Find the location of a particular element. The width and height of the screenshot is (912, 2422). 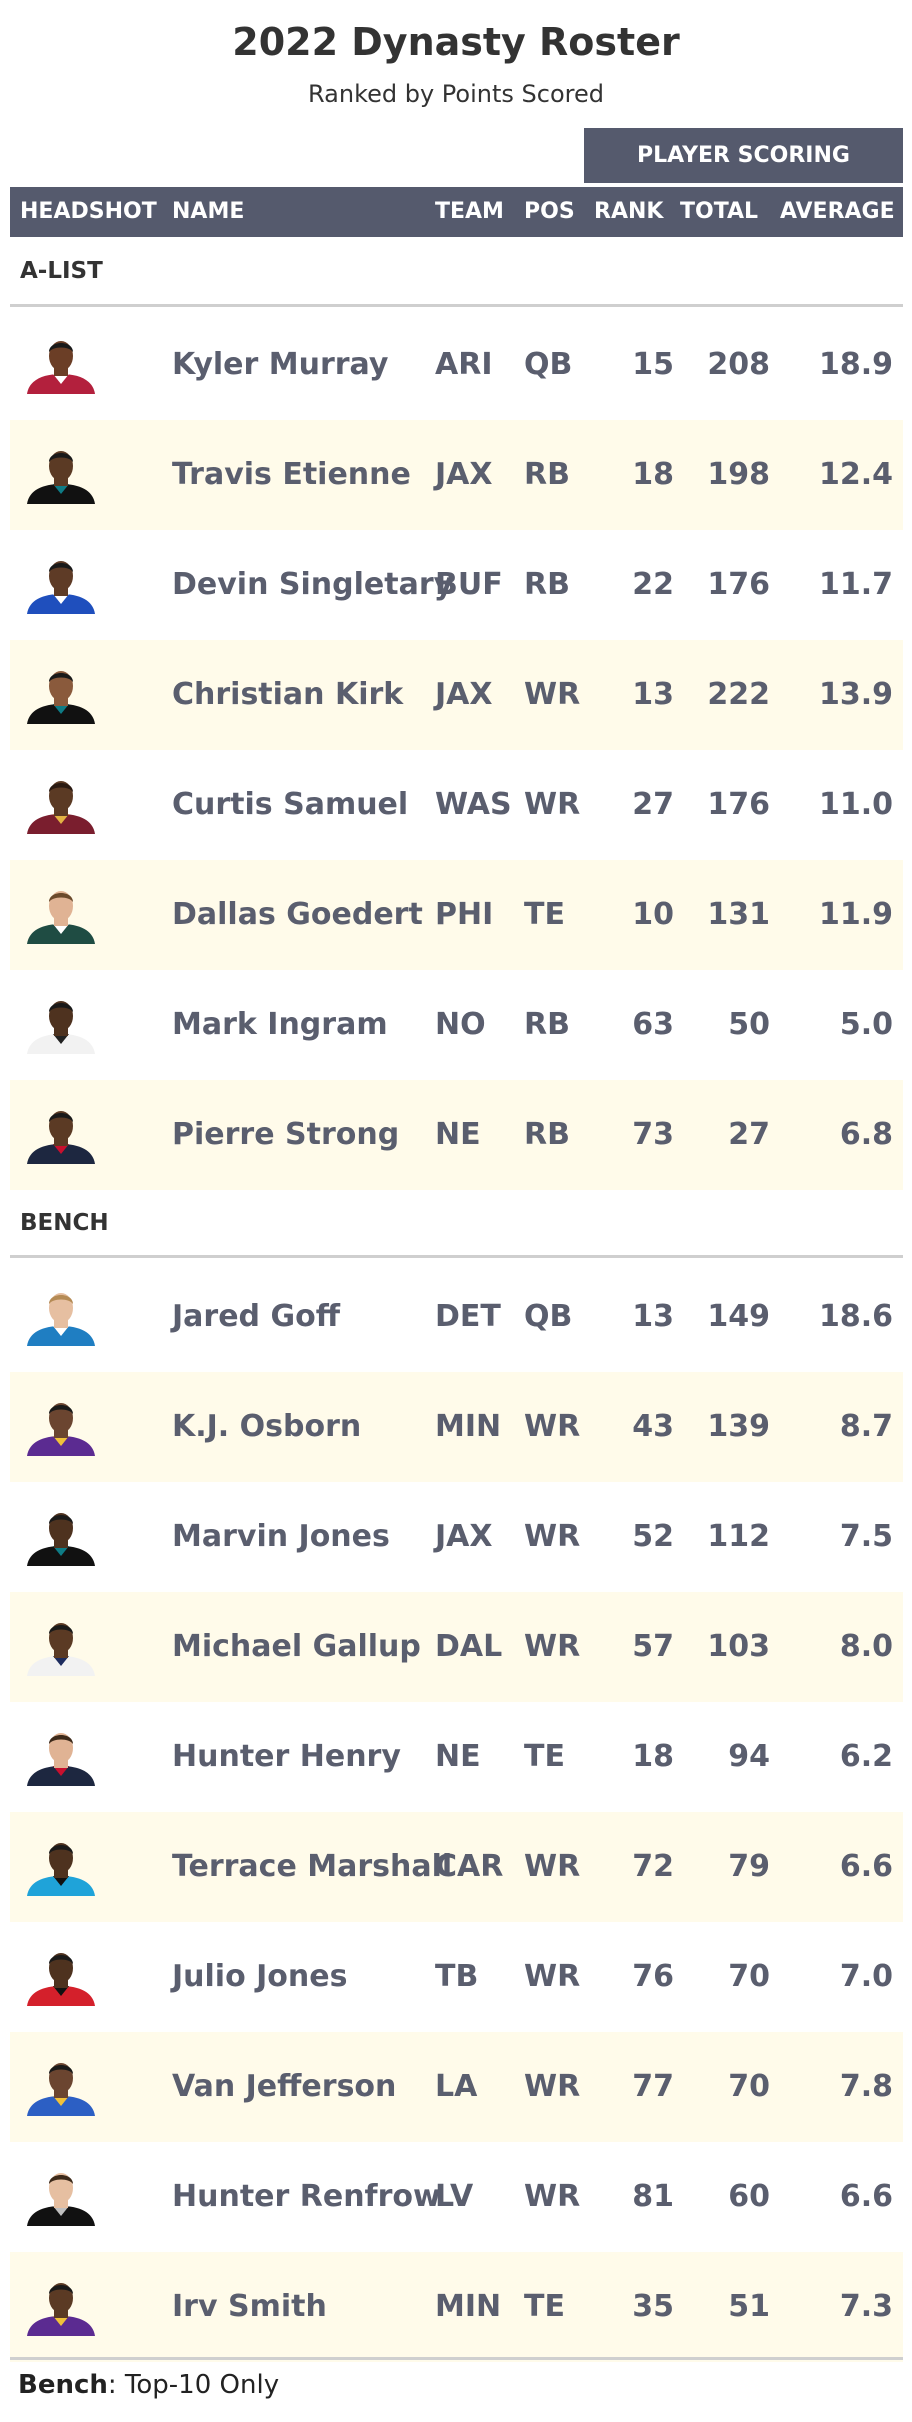

player-name: Christian Kirk is located at coordinates (288, 694).